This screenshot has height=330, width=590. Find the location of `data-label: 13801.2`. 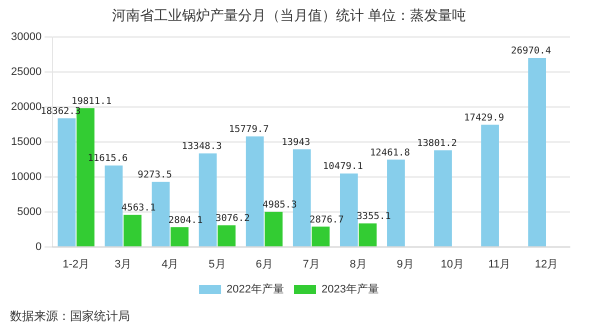

data-label: 13801.2 is located at coordinates (437, 143).